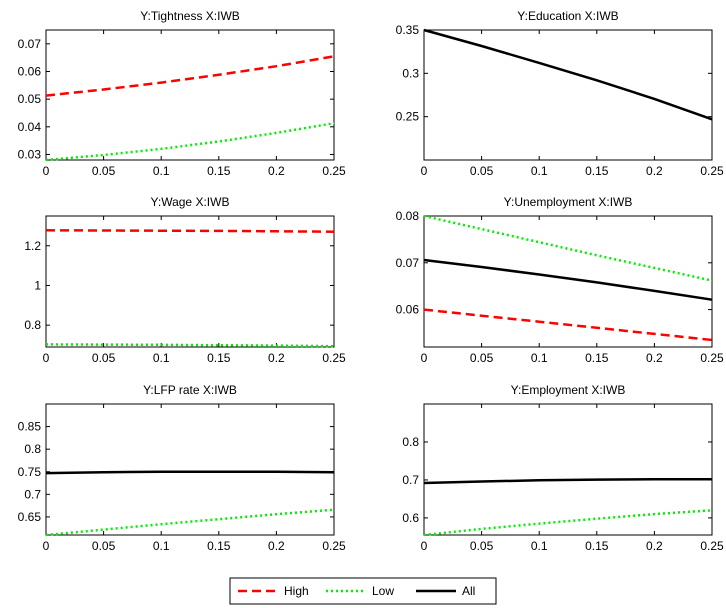 The image size is (726, 608). Describe the element at coordinates (32, 246) in the screenshot. I see `y-tick-label: 1.2` at that location.